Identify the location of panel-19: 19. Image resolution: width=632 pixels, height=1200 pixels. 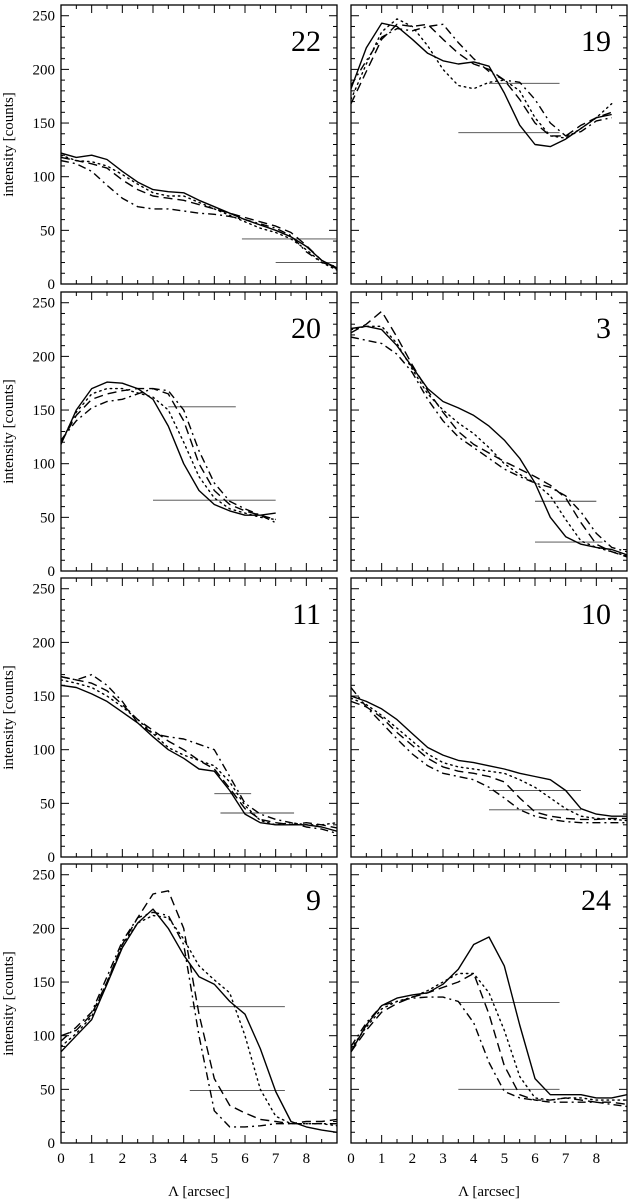
(489, 144).